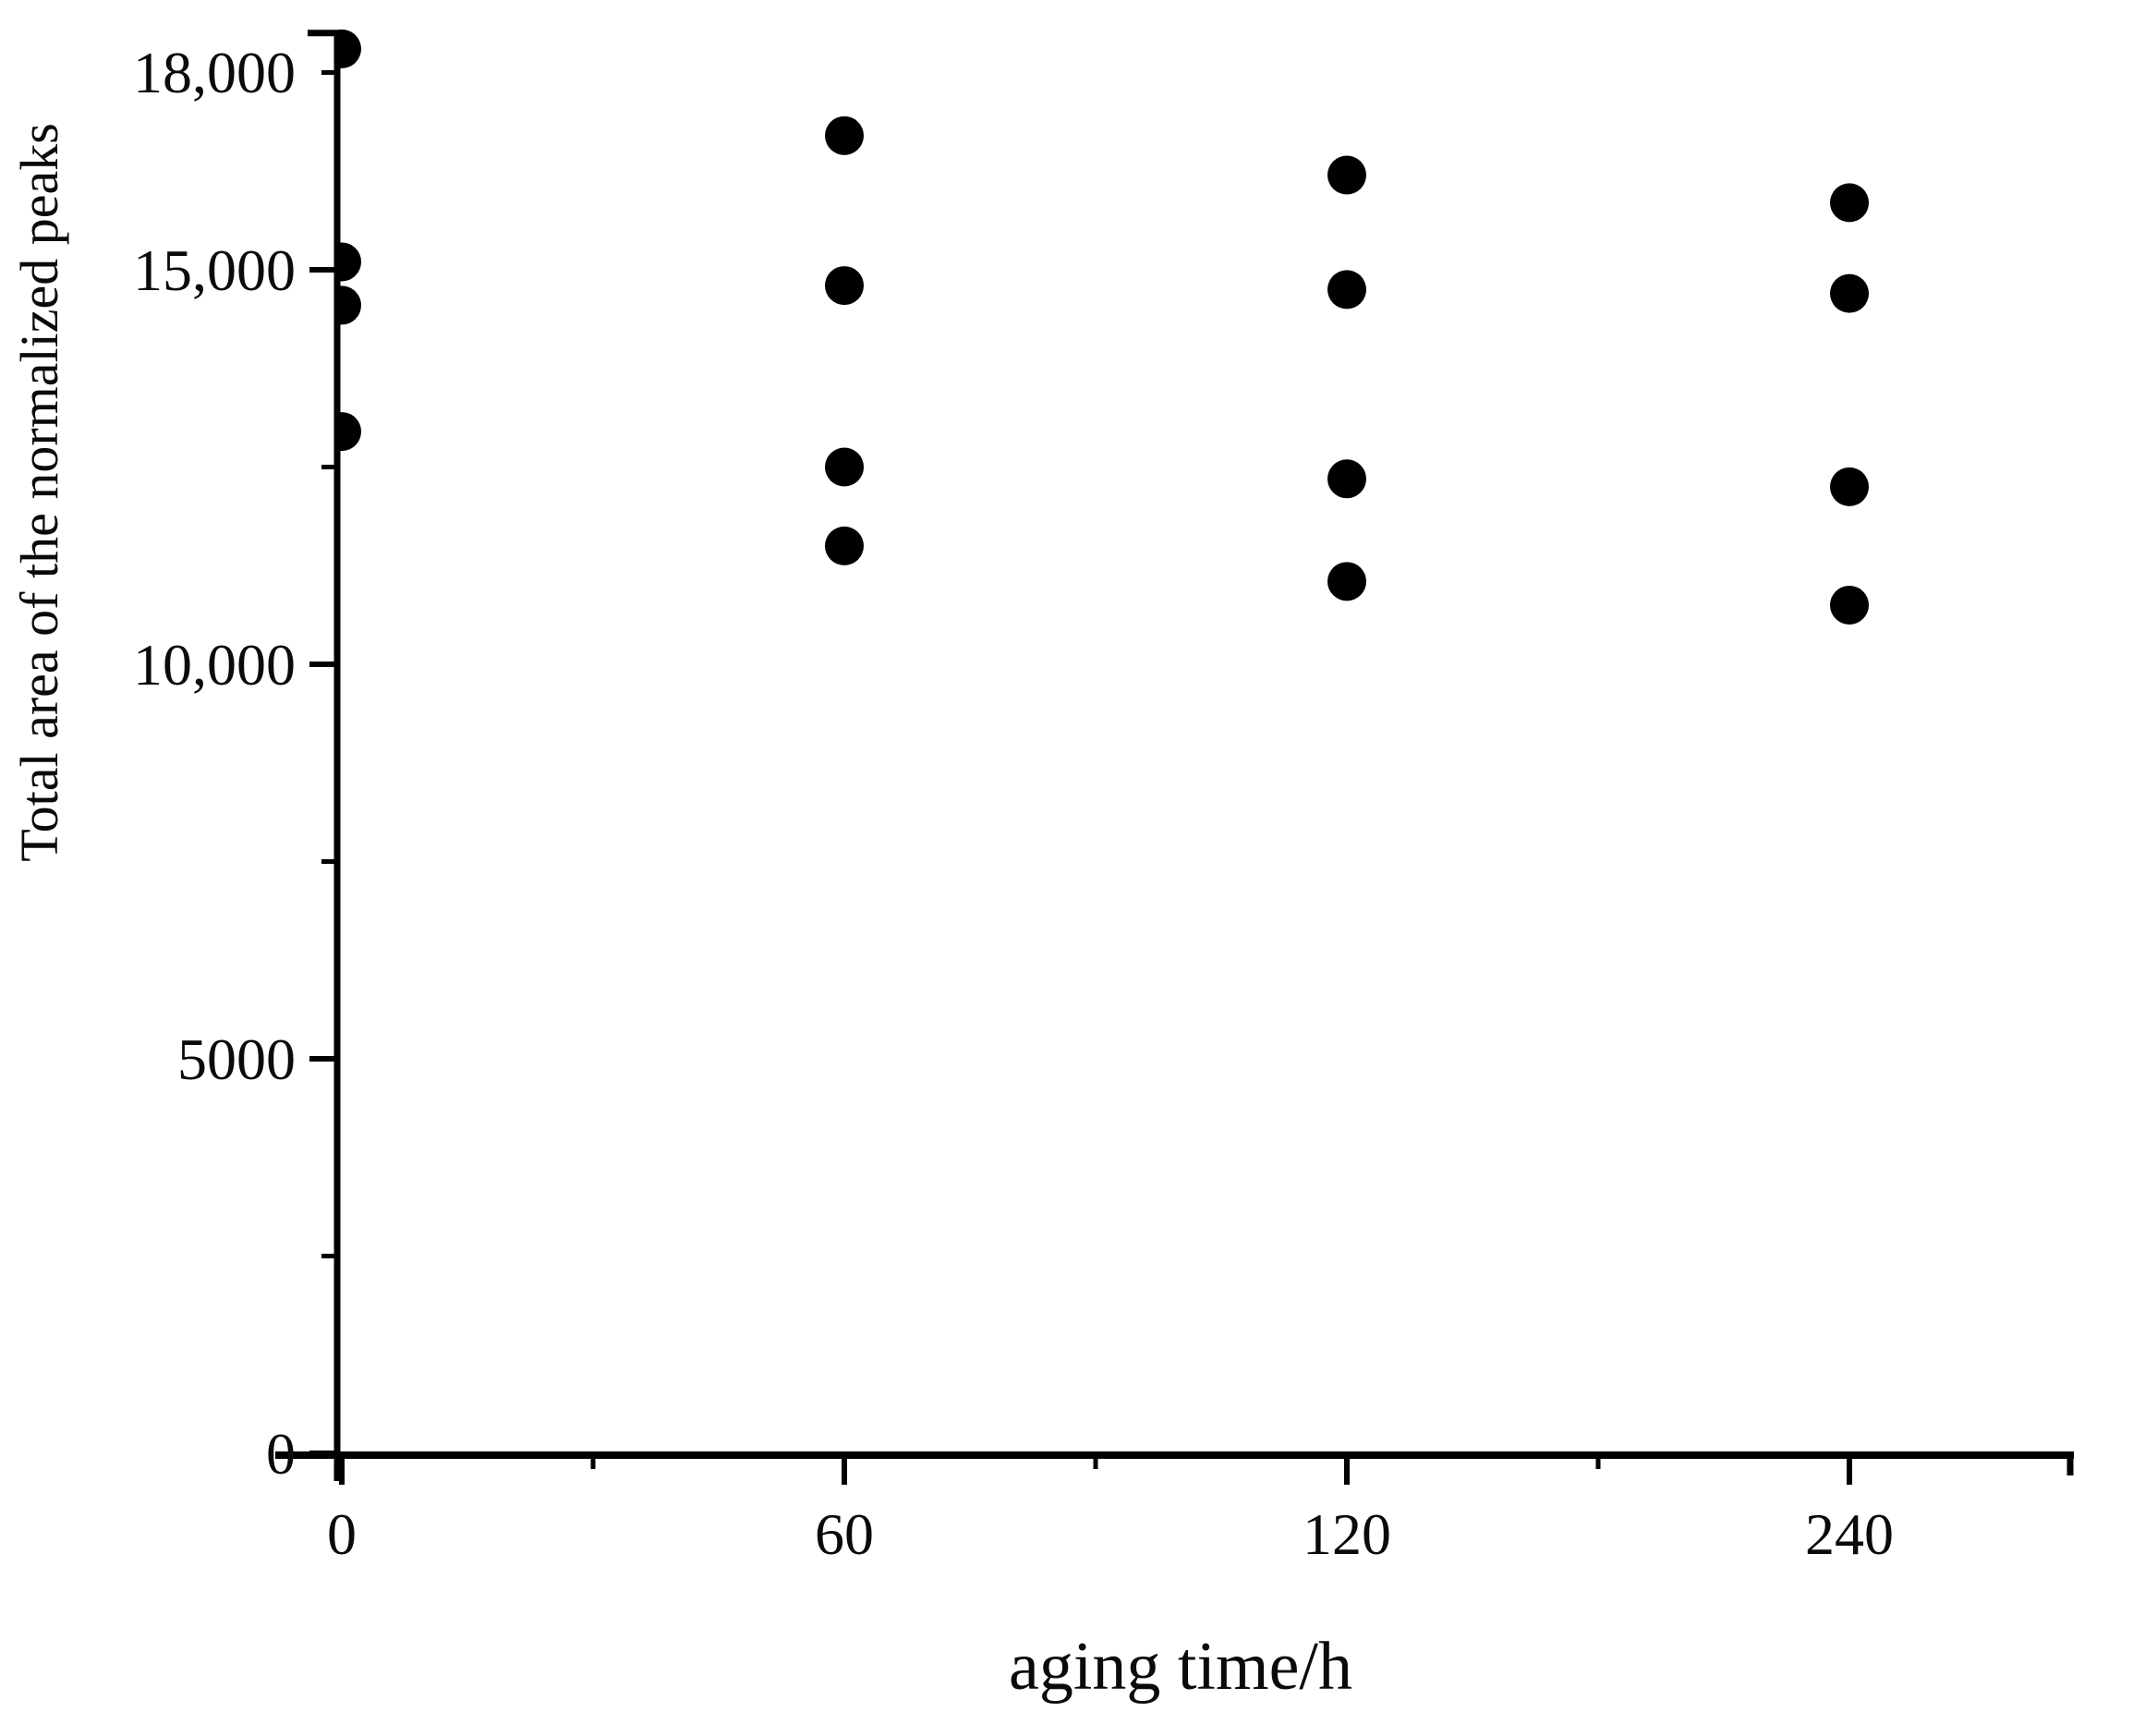 Image resolution: width=2133 pixels, height=1736 pixels. I want to click on y-tick-label: 5000, so click(236, 1059).